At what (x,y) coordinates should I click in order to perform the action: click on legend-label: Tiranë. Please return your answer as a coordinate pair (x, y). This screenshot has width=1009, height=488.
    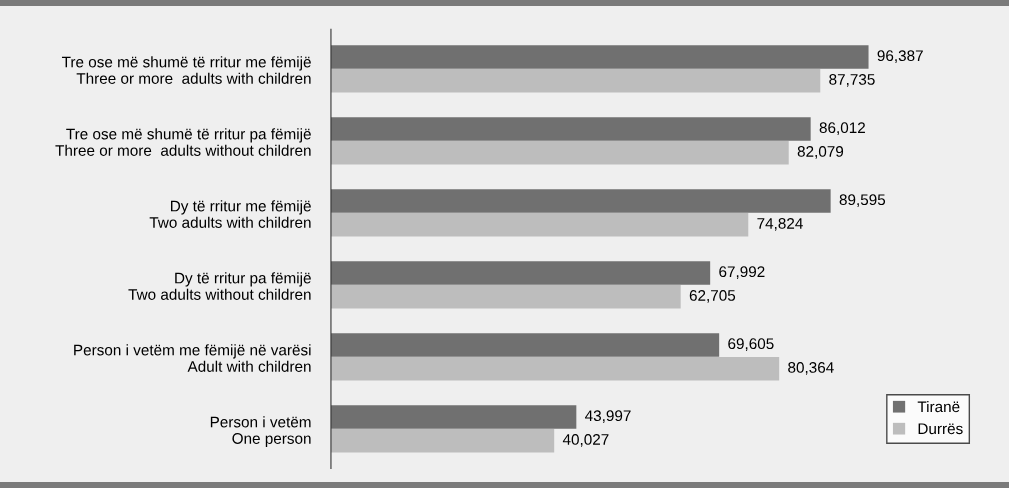
    Looking at the image, I should click on (938, 406).